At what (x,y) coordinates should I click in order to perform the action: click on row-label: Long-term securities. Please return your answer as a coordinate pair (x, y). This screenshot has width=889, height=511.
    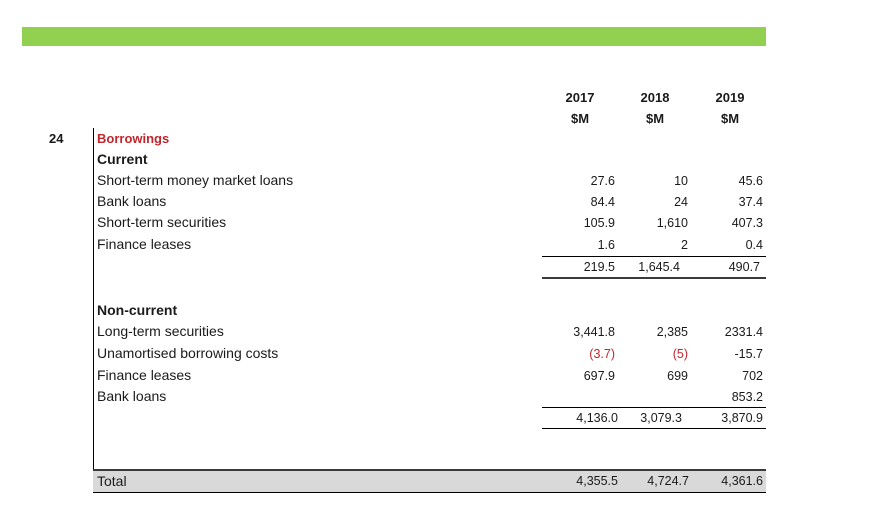
    Looking at the image, I should click on (160, 331).